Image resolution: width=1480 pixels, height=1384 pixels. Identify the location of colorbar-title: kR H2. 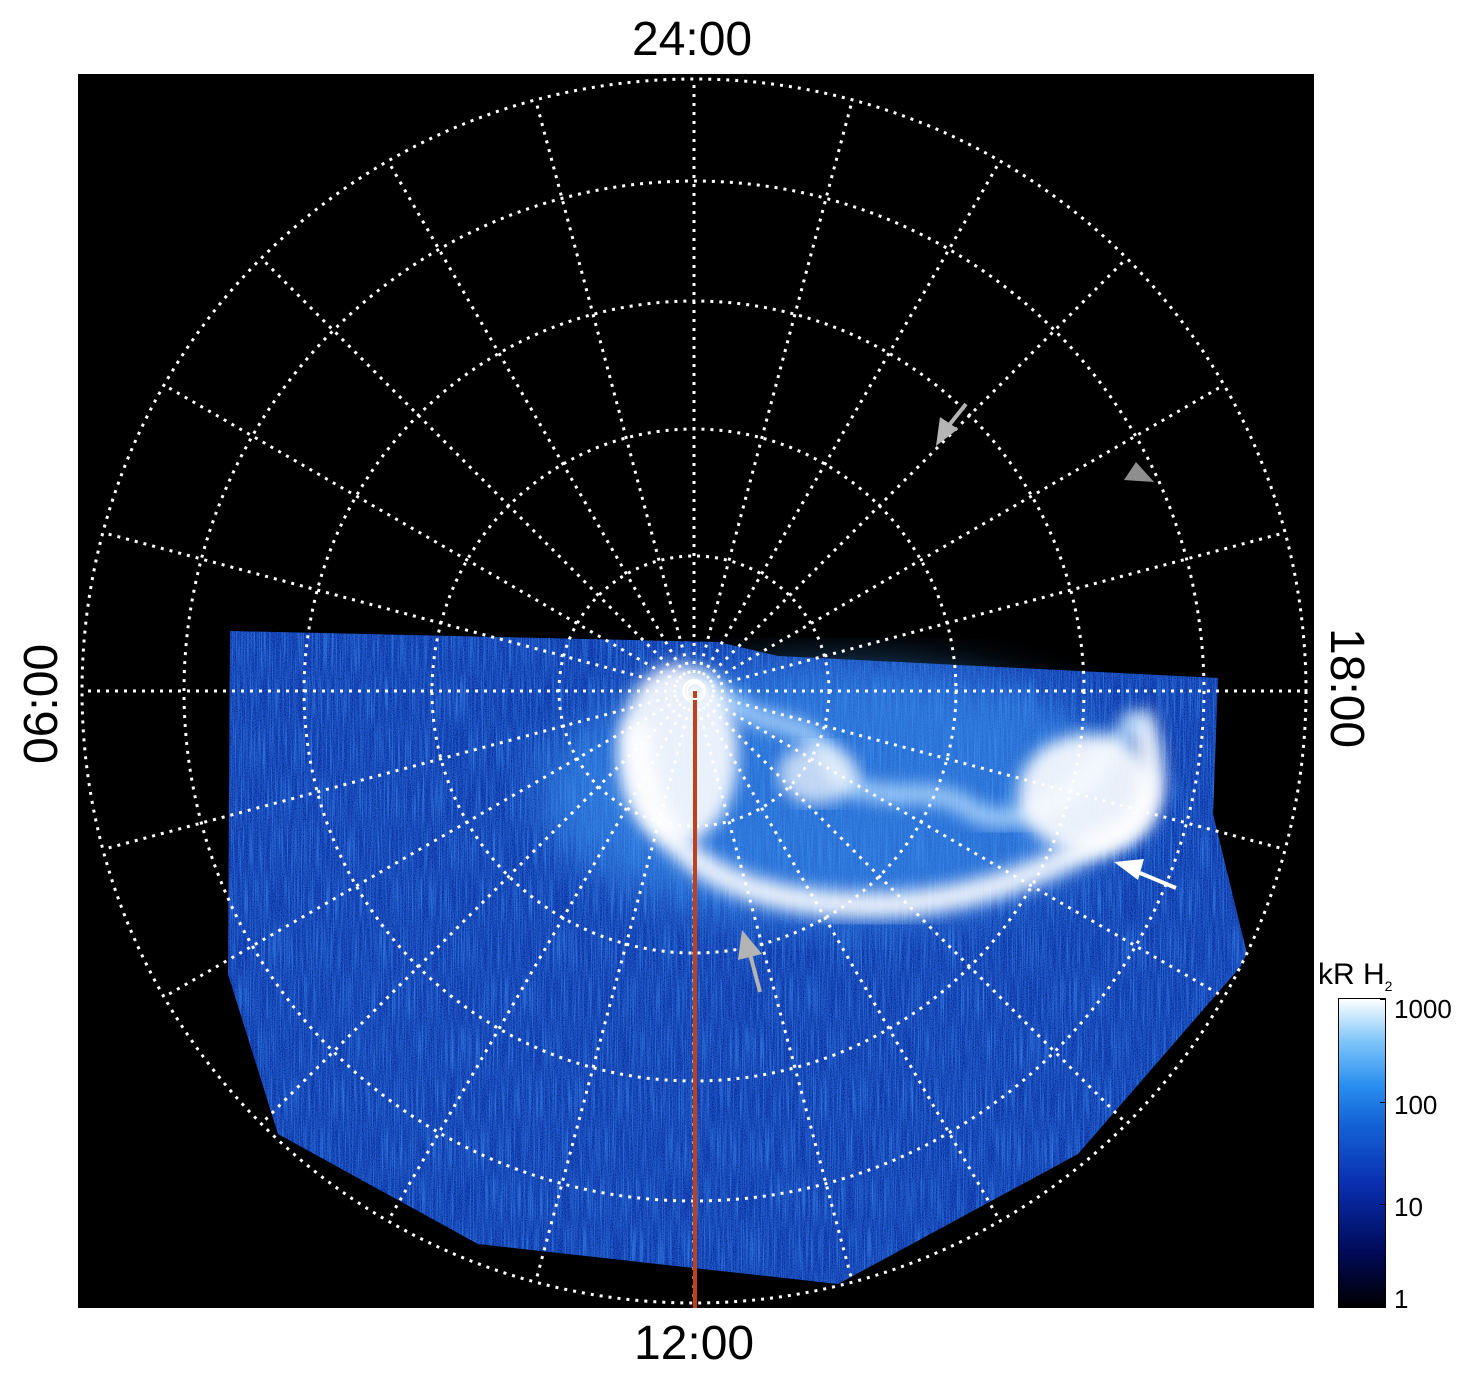
(1355, 976).